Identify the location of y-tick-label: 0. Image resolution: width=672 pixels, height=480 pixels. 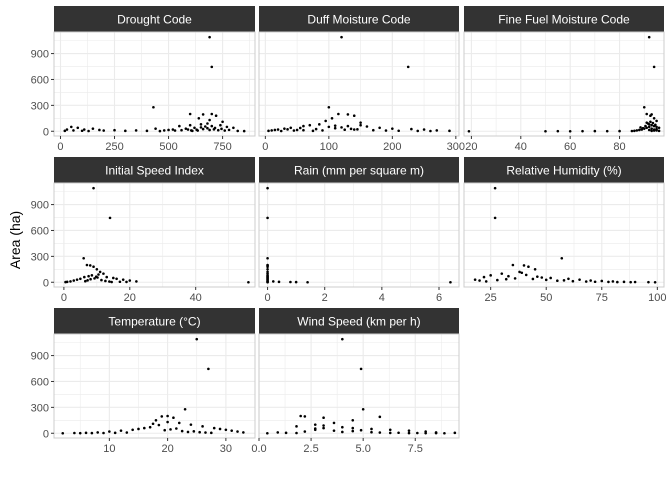
(46, 283).